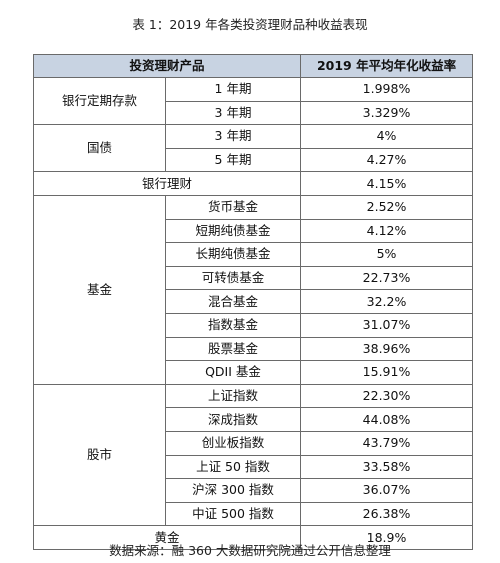  Describe the element at coordinates (233, 467) in the screenshot. I see `subproduct-cell: 上证 50 指数` at that location.